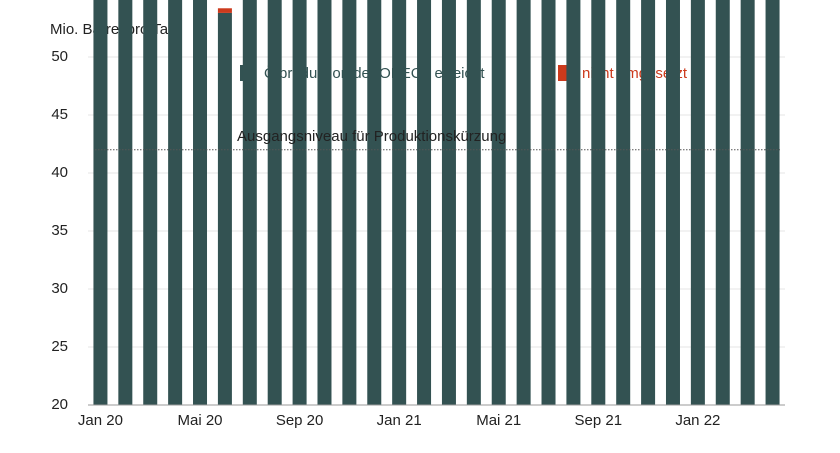 The width and height of the screenshot is (840, 453). Describe the element at coordinates (113, 29) in the screenshot. I see `y-axis-label: Mio. Barrel pro Tag` at that location.